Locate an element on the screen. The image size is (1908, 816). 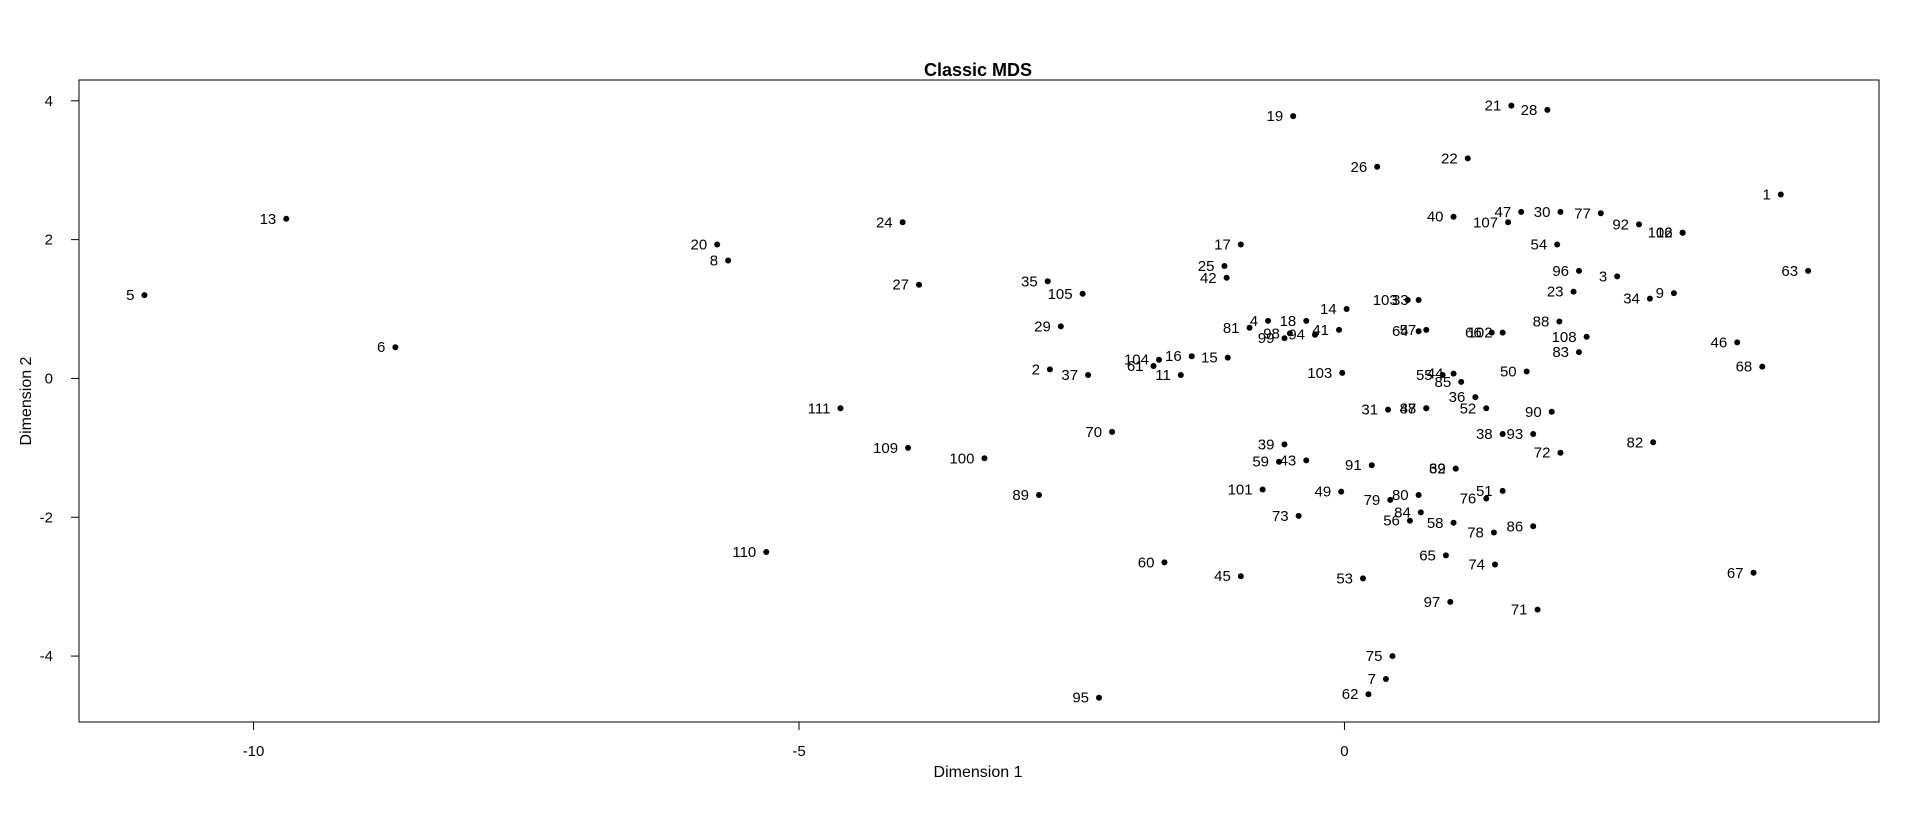
data-point-label: 90 is located at coordinates (1533, 412).